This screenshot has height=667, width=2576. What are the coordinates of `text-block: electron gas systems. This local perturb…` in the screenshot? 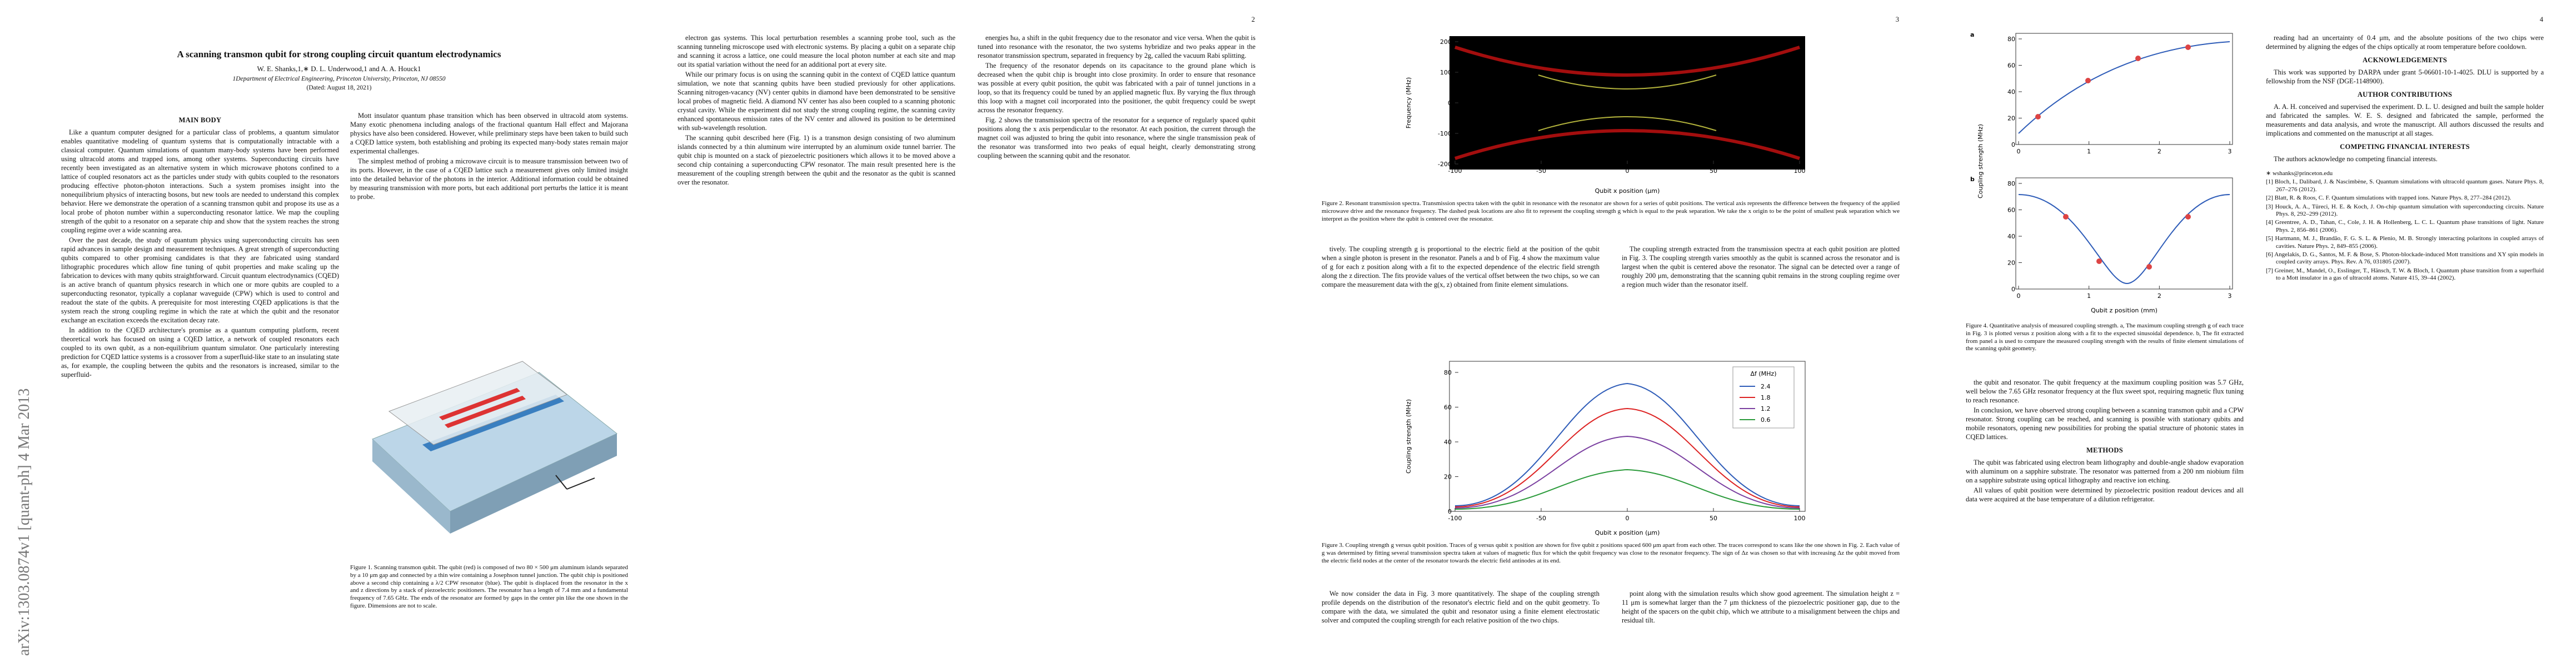 It's located at (816, 110).